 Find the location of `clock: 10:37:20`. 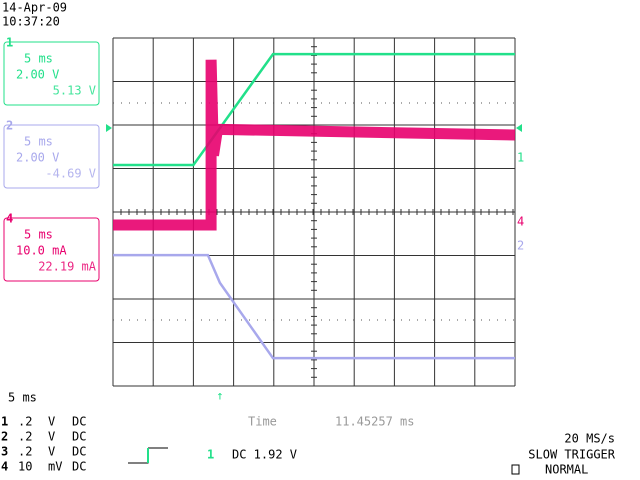

clock: 10:37:20 is located at coordinates (31, 22).